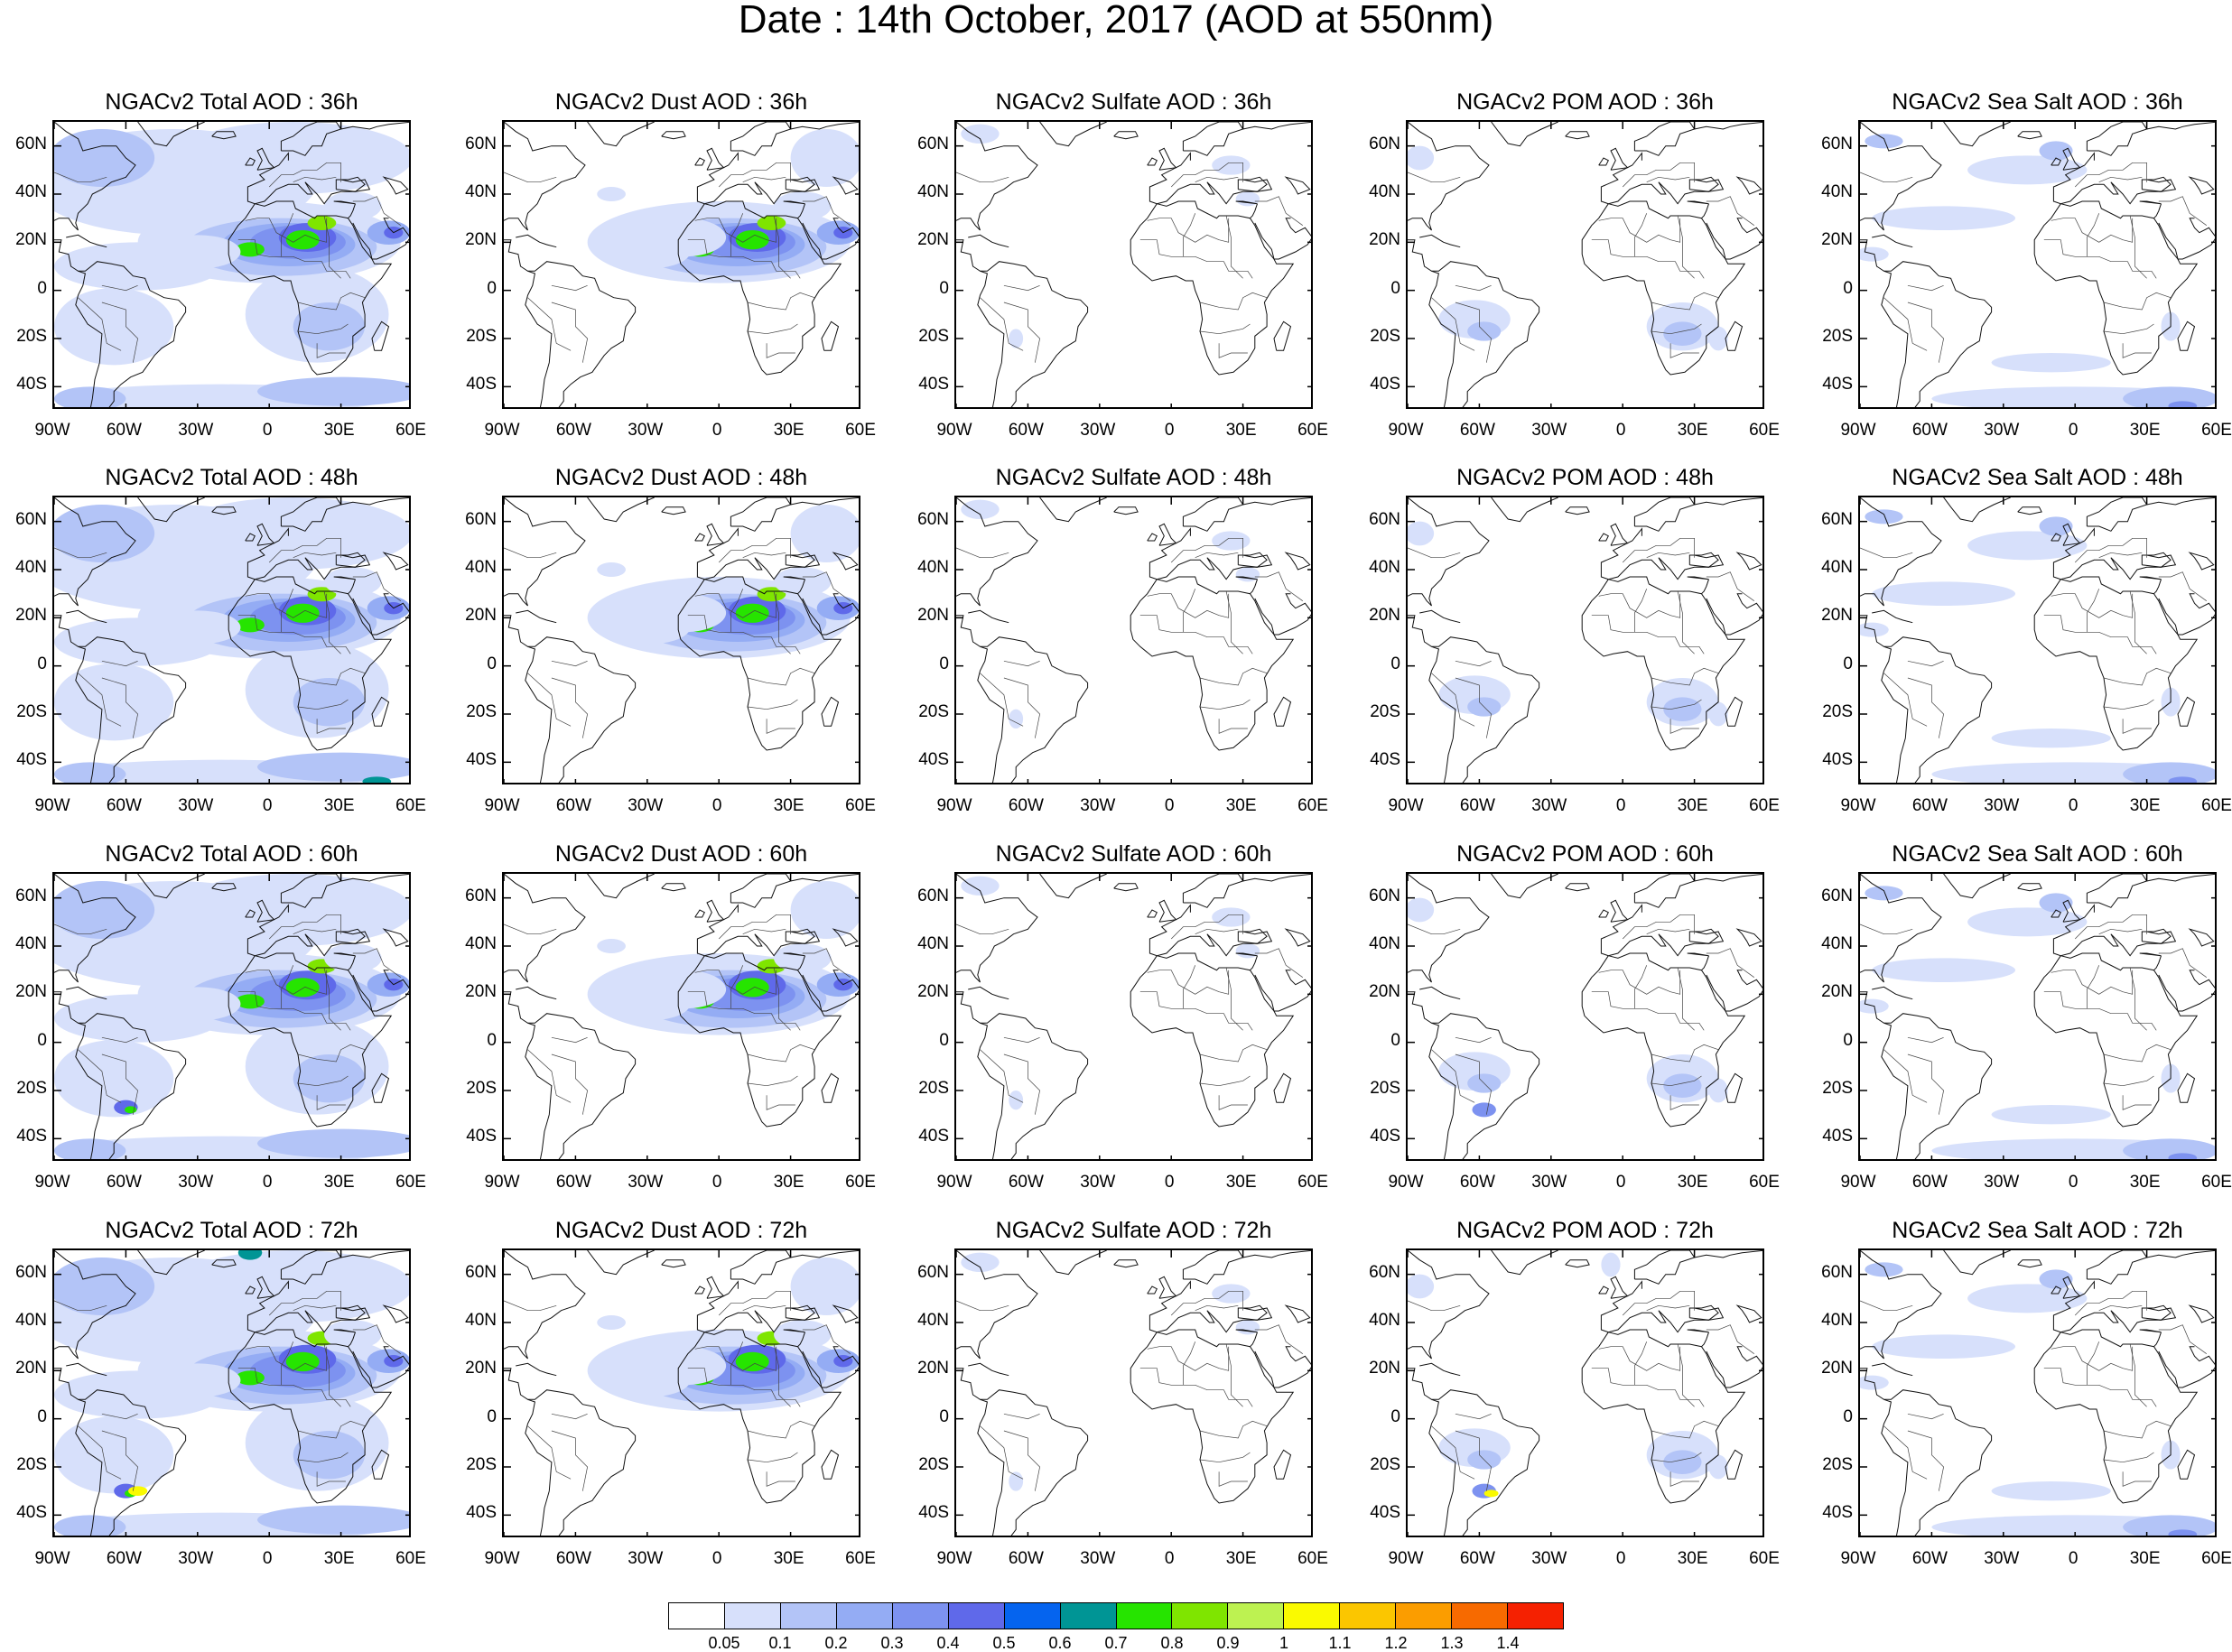  I want to click on panel-title: NGACv2 Sulfate AOD : 36h, so click(1133, 102).